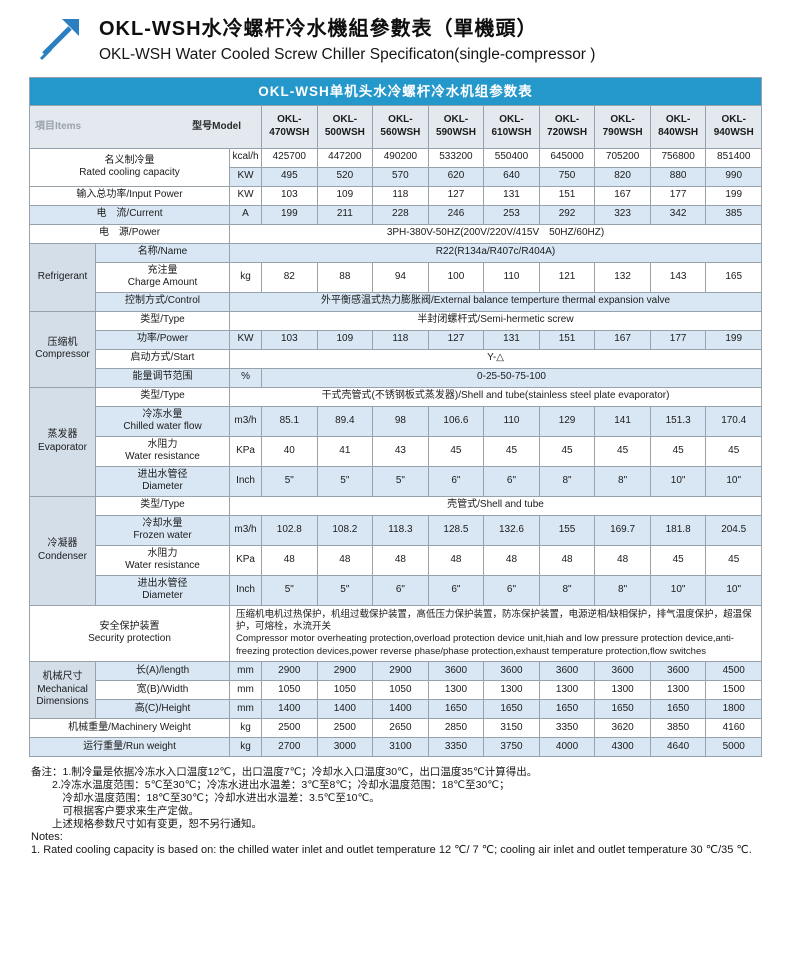 The image size is (790, 957). Describe the element at coordinates (400, 277) in the screenshot. I see `value-cell: 94` at that location.